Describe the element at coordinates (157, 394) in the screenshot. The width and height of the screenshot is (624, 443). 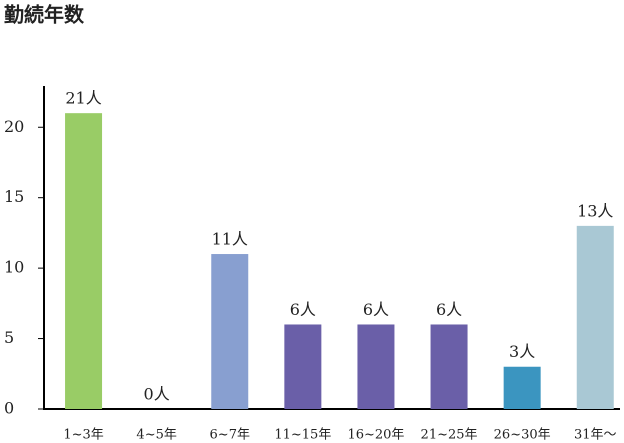
I see `data-label: 0人` at that location.